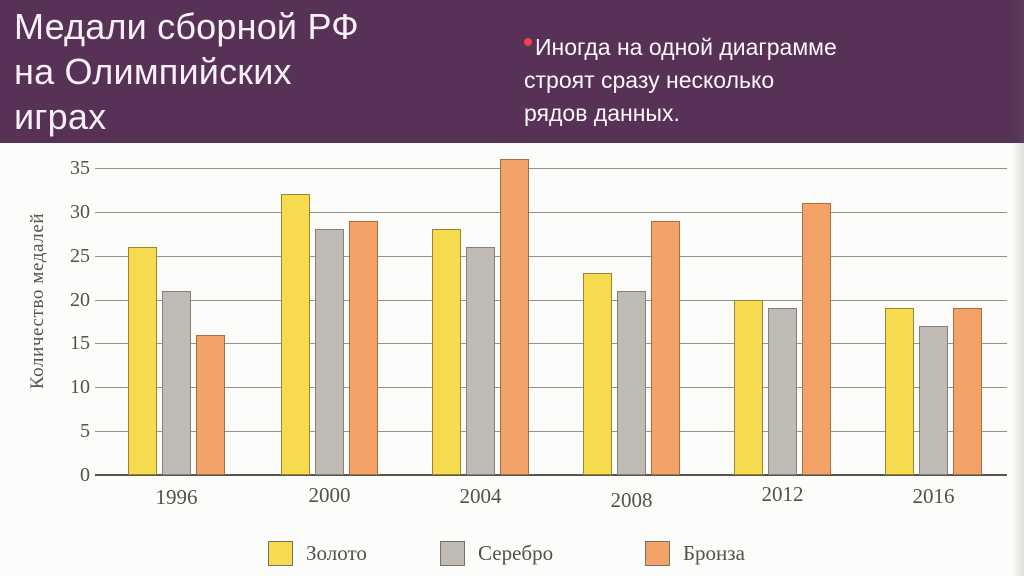 Image resolution: width=1024 pixels, height=576 pixels. Describe the element at coordinates (280, 553) in the screenshot. I see `legend-swatch-gold-icon` at that location.